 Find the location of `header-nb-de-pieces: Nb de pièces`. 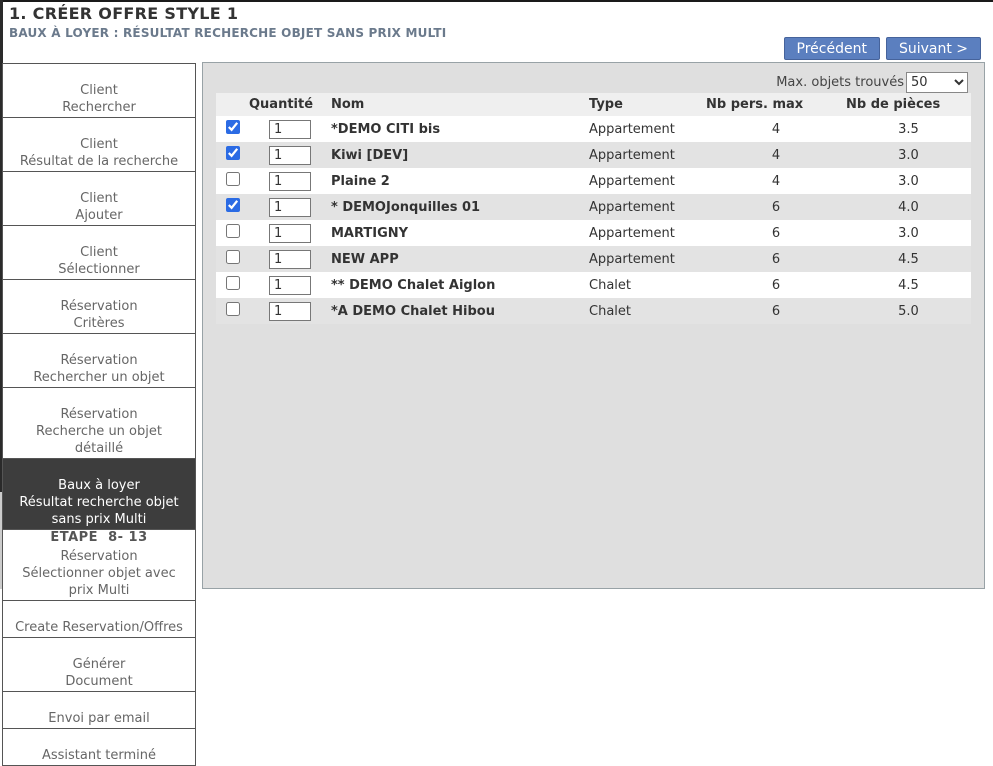

header-nb-de-pieces: Nb de pièces is located at coordinates (908, 104).